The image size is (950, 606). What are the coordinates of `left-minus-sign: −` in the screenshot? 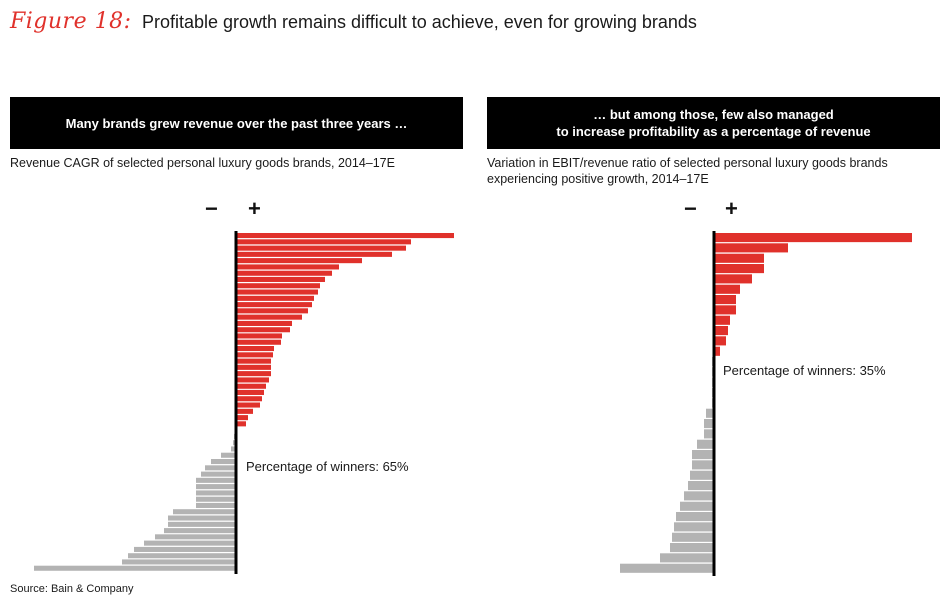 It's located at (211, 208).